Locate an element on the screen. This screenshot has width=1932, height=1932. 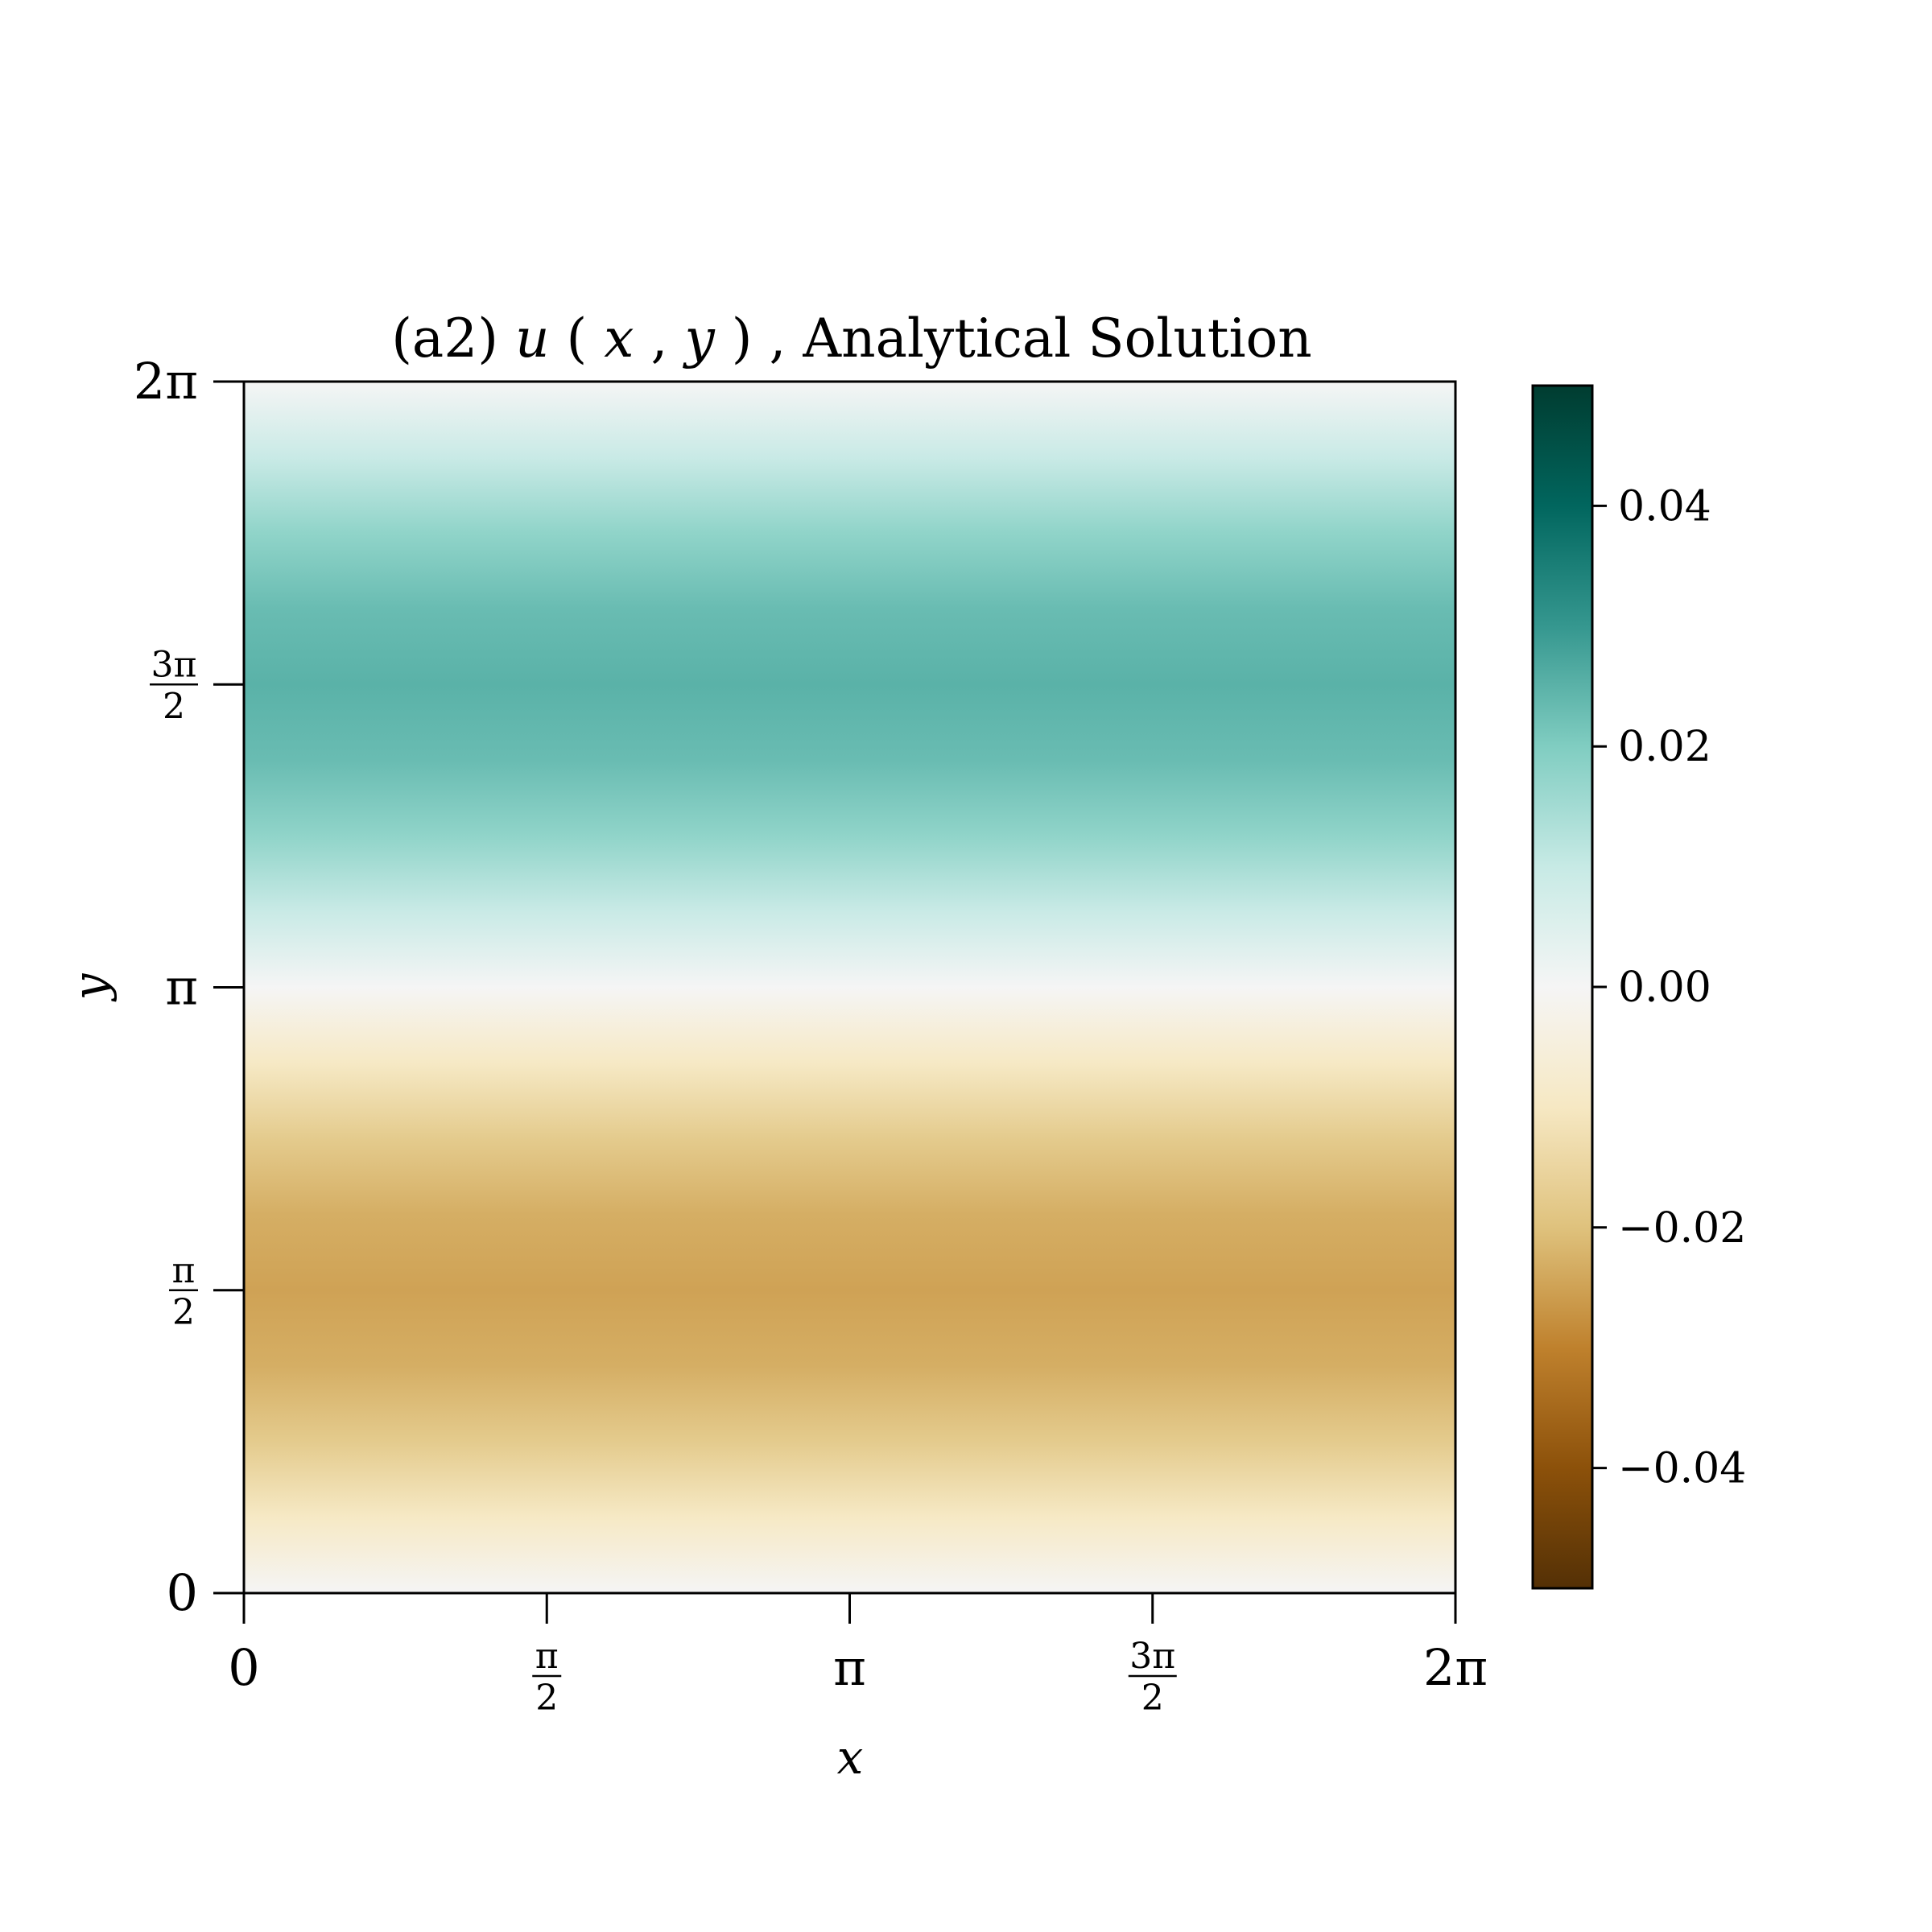
x-tick-label: π2 is located at coordinates (547, 1677).